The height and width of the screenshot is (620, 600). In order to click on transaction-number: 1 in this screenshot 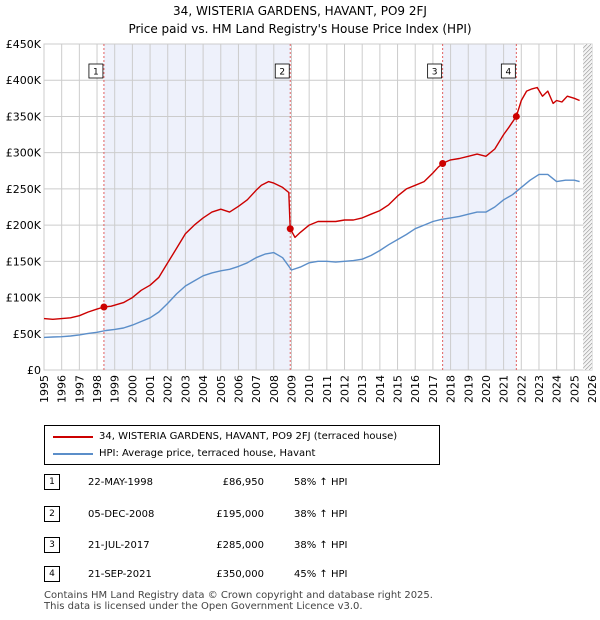, I will do `click(52, 482)`.